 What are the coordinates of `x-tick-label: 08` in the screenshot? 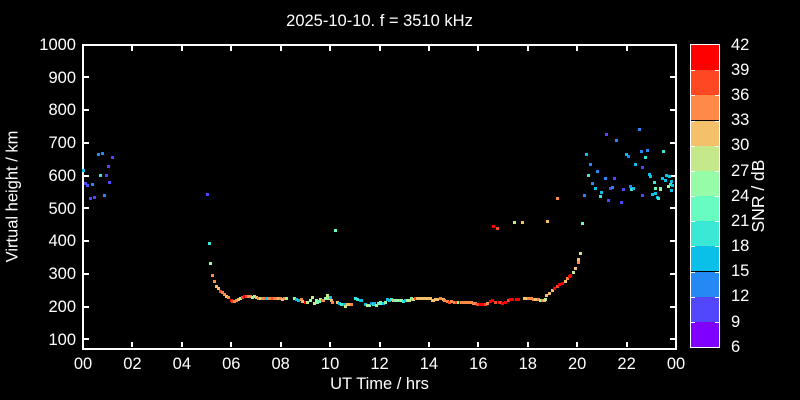 It's located at (280, 364).